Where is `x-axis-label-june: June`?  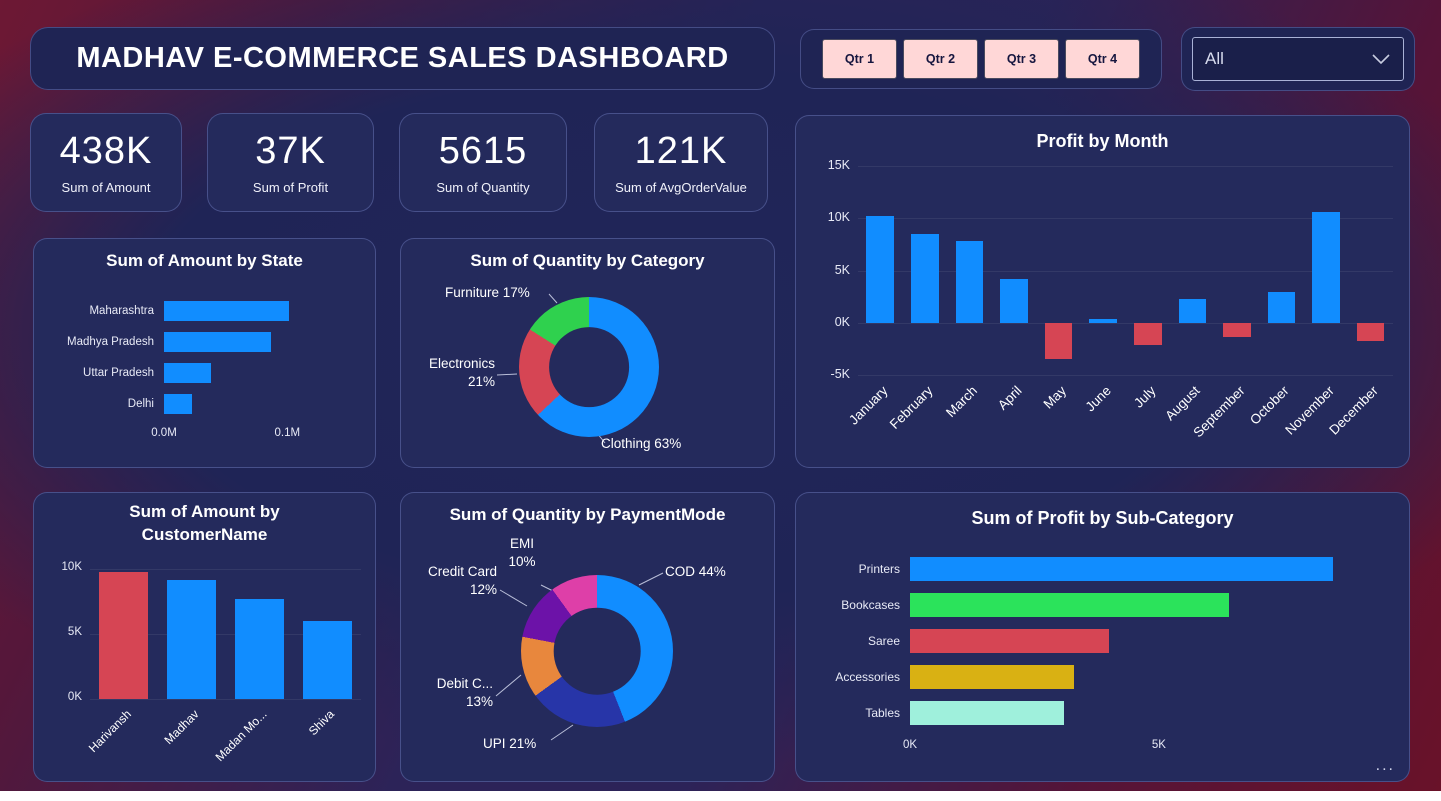
x-axis-label-june: June is located at coordinates (1098, 399).